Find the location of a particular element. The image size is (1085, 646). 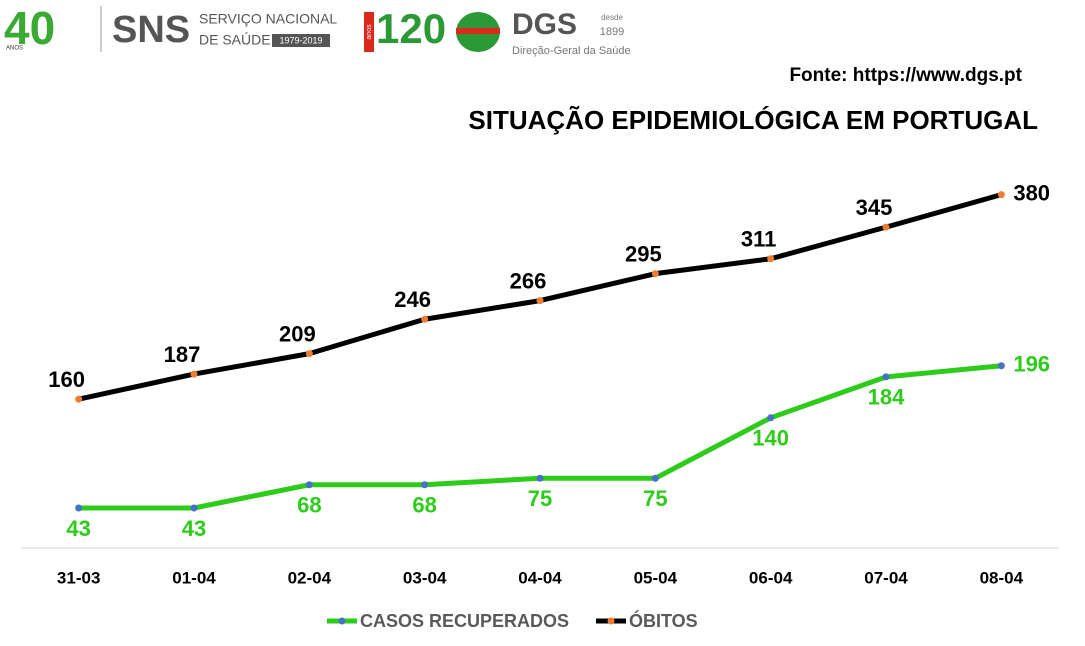

data-label: 209 is located at coordinates (297, 333).